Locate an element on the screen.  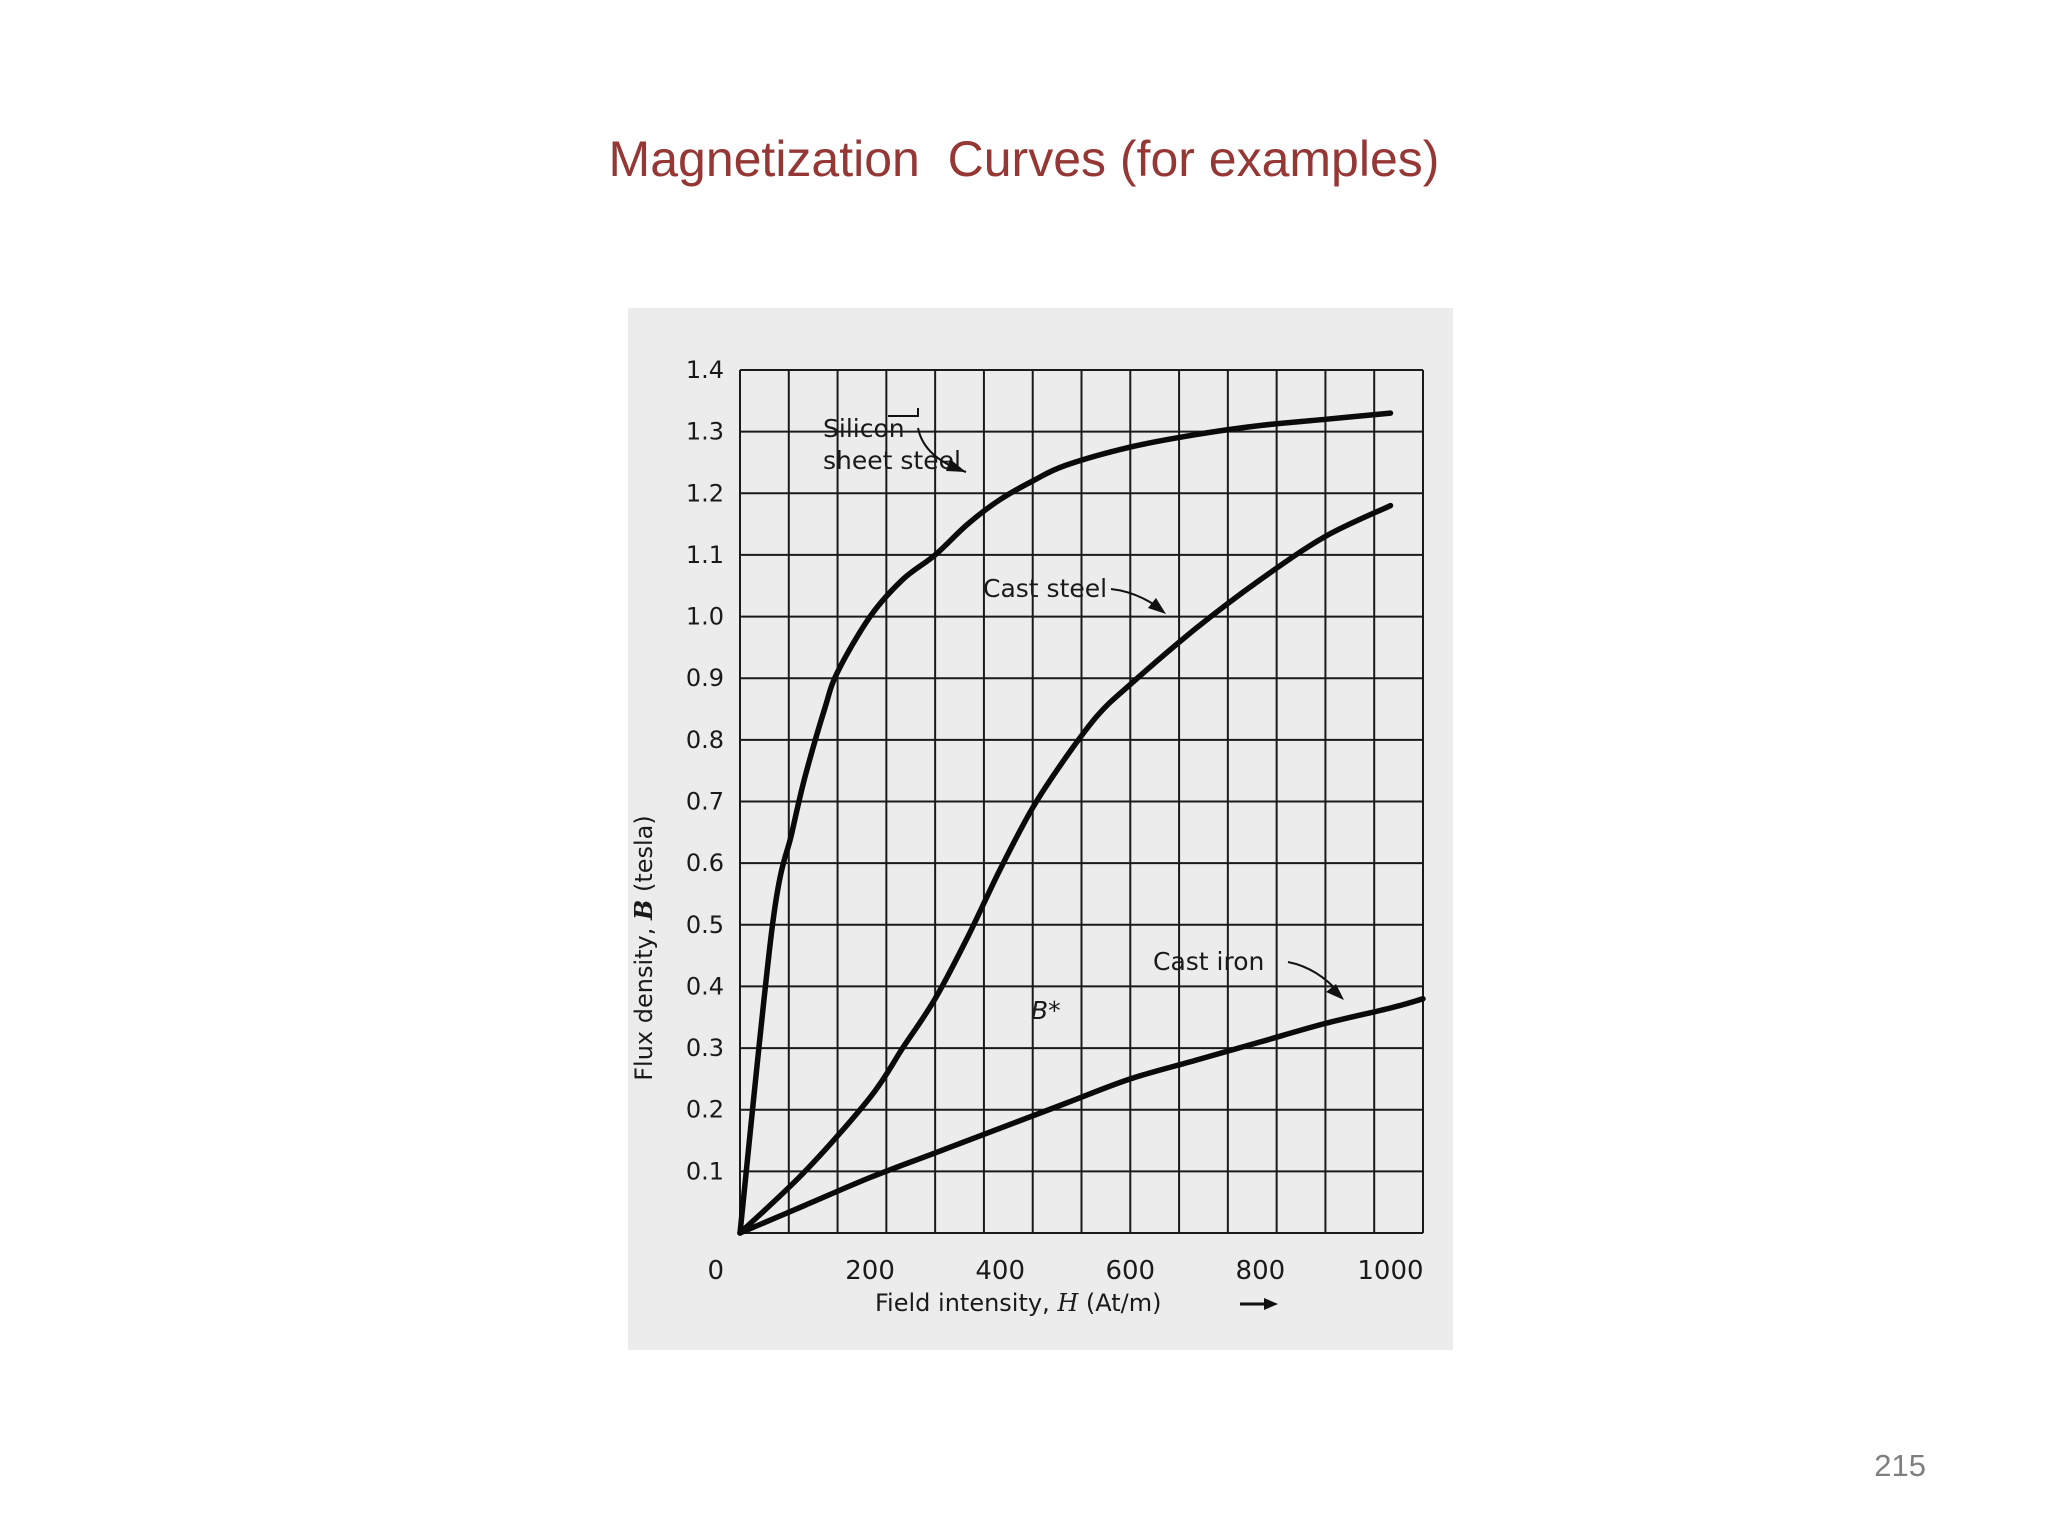
x-tick-label: 600 is located at coordinates (1130, 1271).